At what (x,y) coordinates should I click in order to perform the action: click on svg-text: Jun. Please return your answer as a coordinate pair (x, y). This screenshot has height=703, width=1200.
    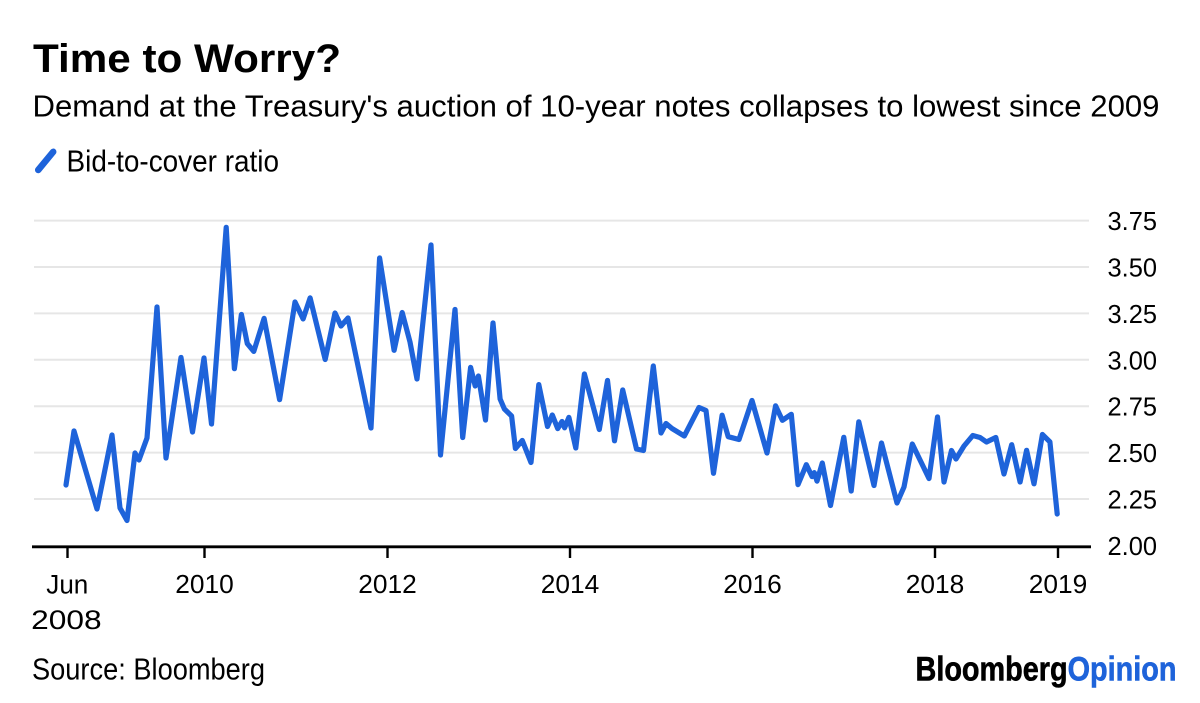
    Looking at the image, I should click on (67, 584).